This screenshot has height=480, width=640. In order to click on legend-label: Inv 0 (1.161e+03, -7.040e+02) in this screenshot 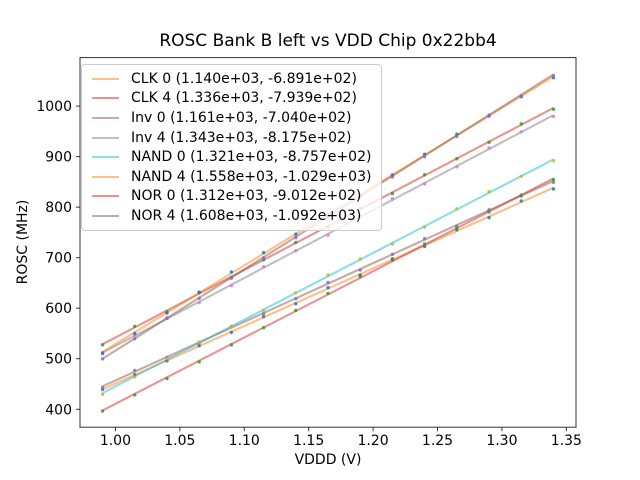, I will do `click(241, 117)`.